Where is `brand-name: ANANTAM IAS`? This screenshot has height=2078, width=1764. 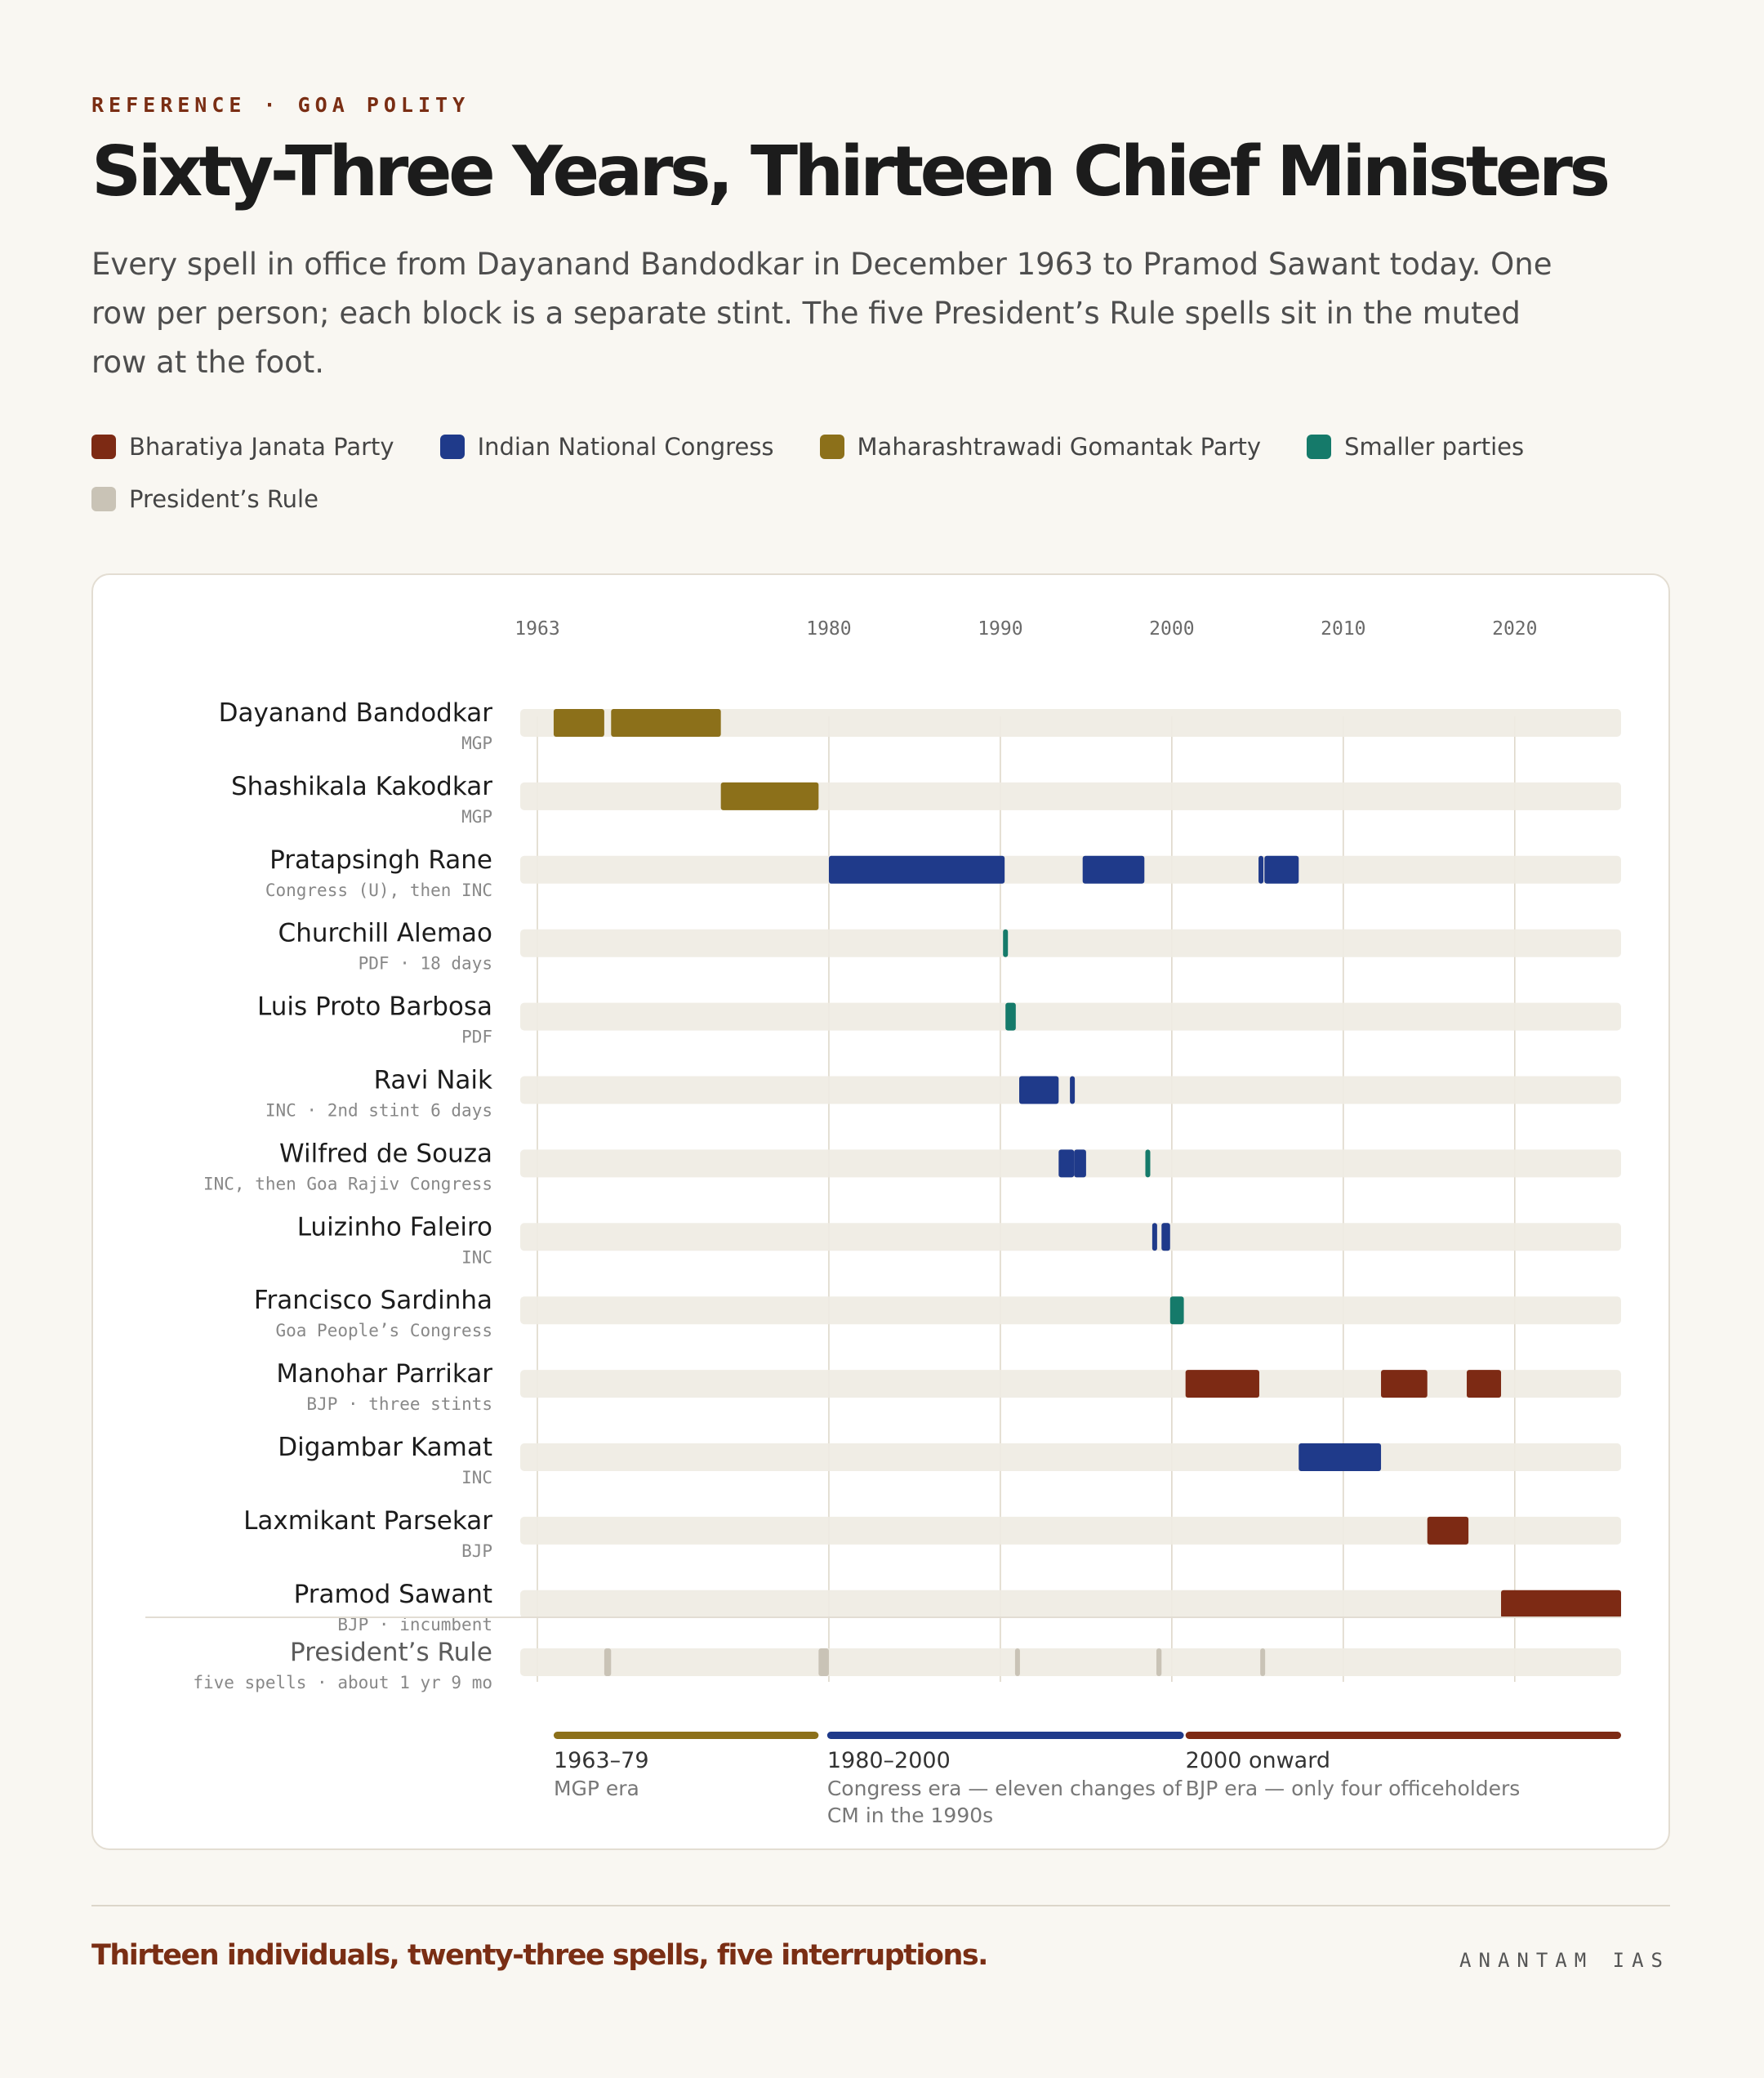 brand-name: ANANTAM IAS is located at coordinates (1564, 1960).